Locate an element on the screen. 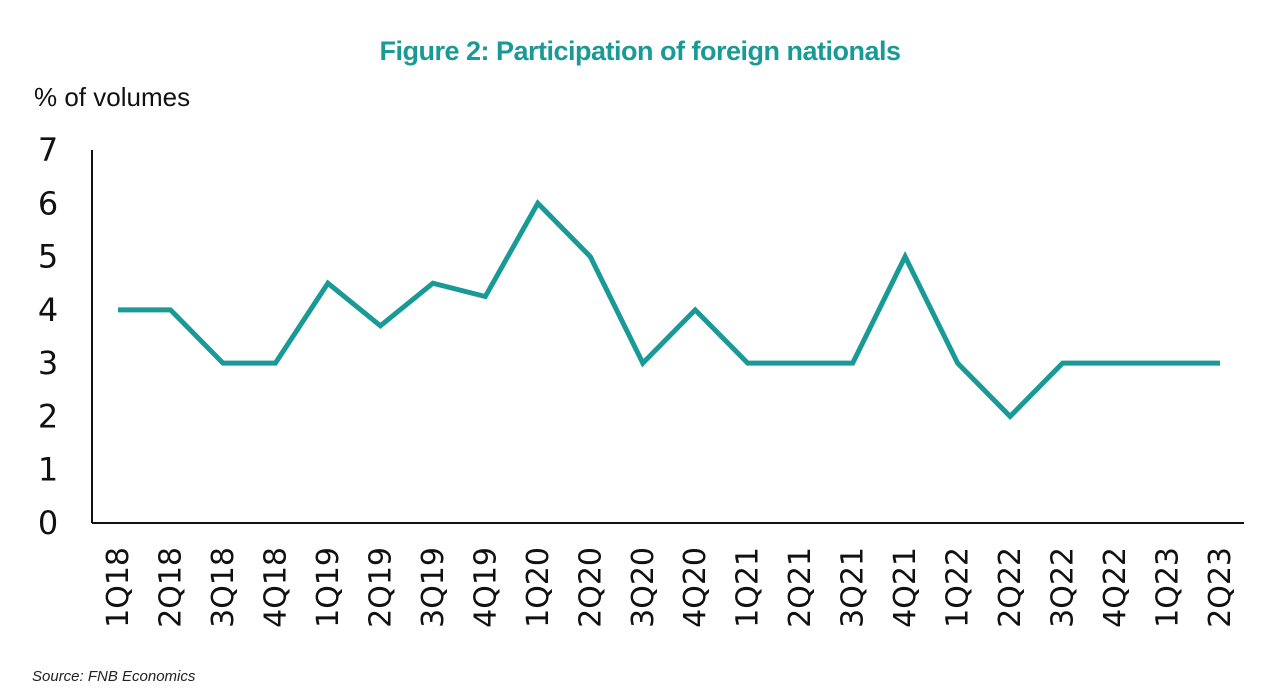 The height and width of the screenshot is (700, 1280). x-tick-label: 3Q20 is located at coordinates (643, 587).